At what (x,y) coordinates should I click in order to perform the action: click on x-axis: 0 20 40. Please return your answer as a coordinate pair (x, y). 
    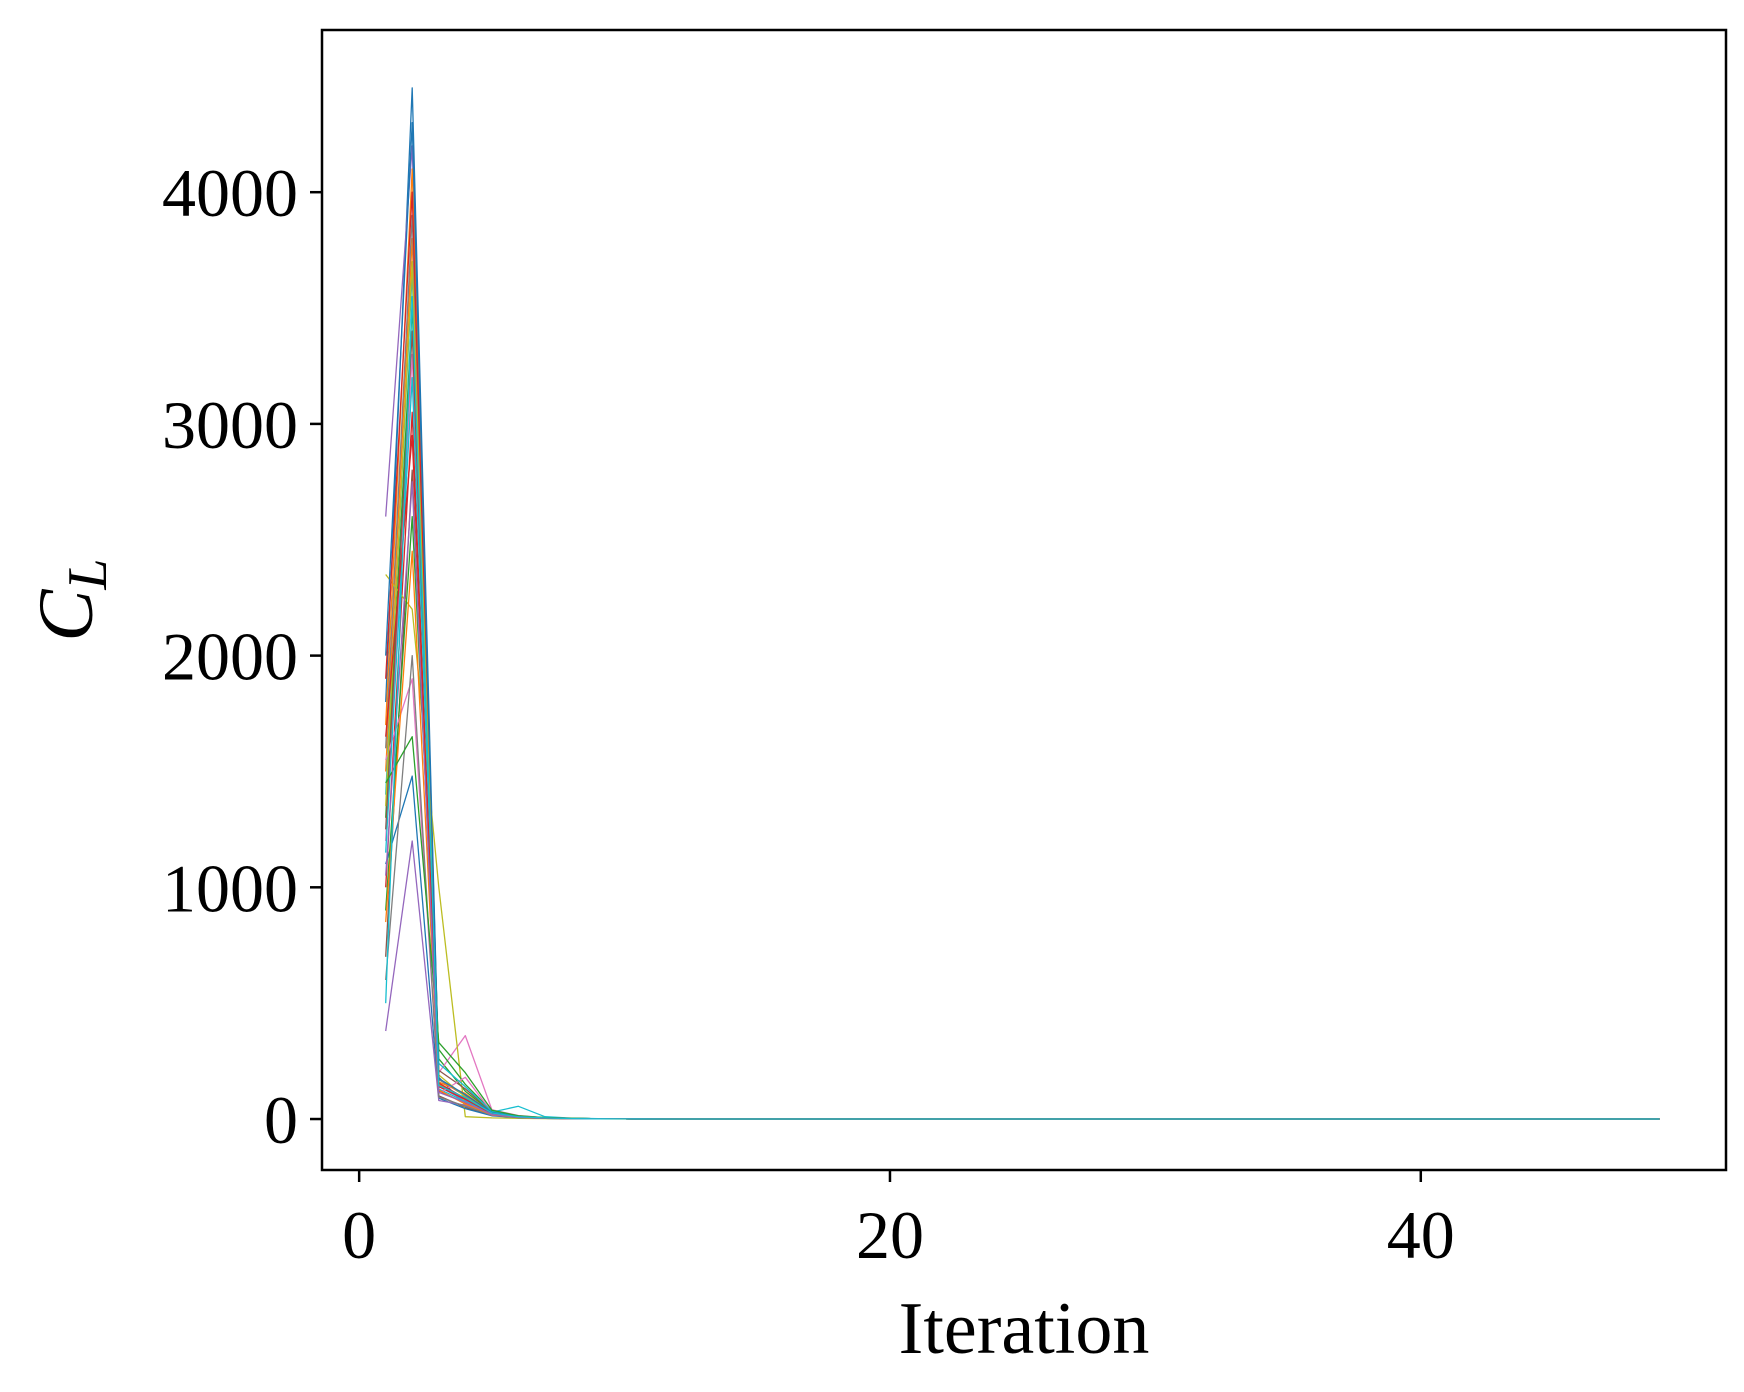
    Looking at the image, I should click on (898, 1221).